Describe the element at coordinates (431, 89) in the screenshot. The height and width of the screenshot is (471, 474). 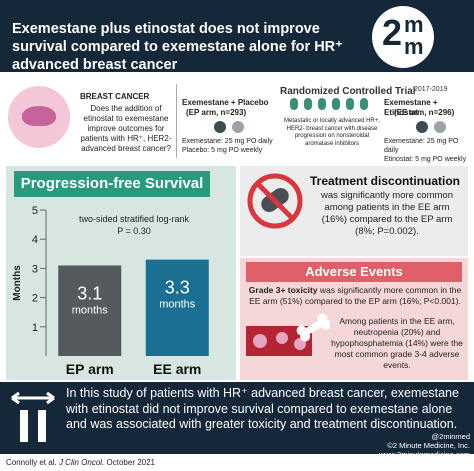
I see `trial-period: 2017-2019` at that location.